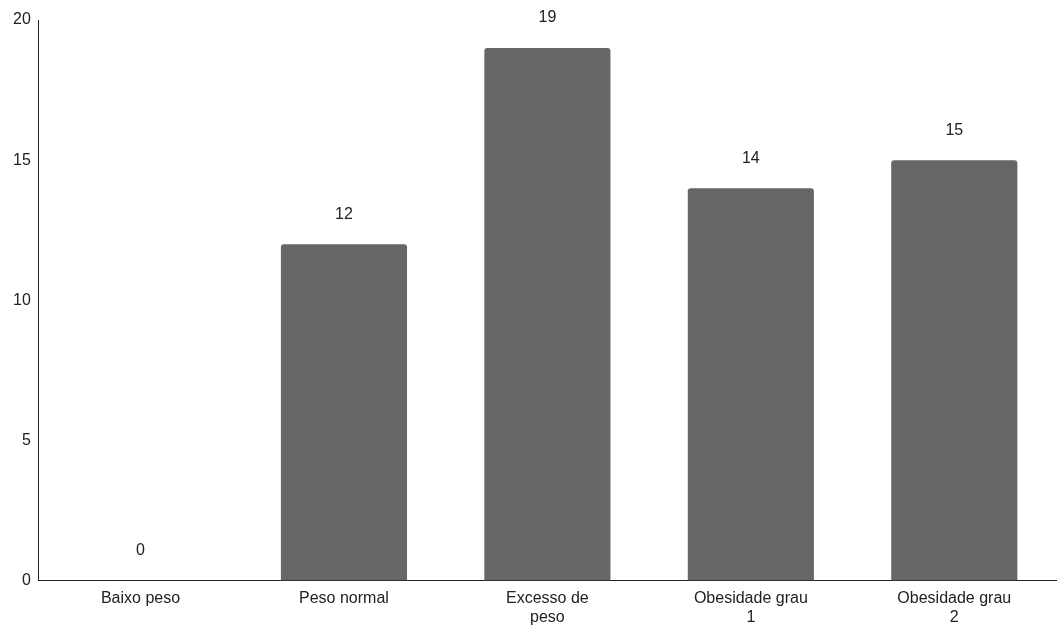 The width and height of the screenshot is (1061, 640). What do you see at coordinates (22, 159) in the screenshot?
I see `y-tick-label: 15` at bounding box center [22, 159].